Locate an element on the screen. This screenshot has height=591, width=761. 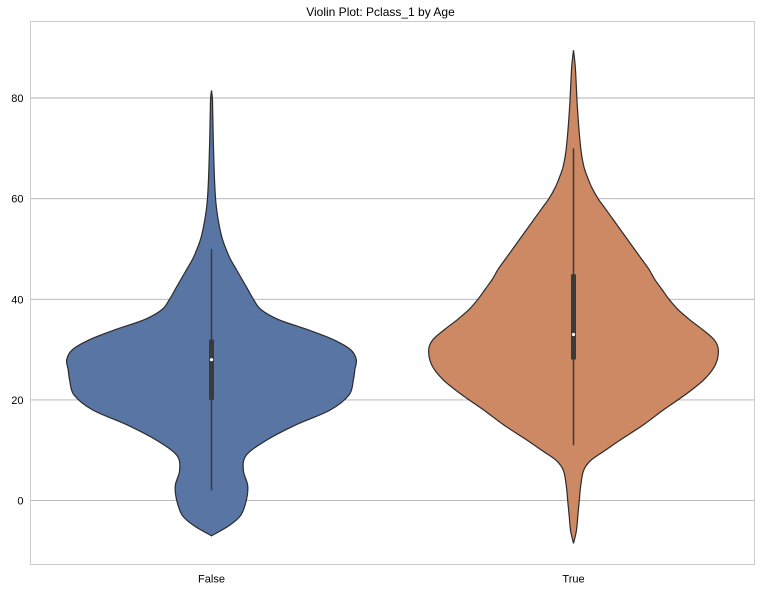
y-tick-label: 40 is located at coordinates (17, 300).